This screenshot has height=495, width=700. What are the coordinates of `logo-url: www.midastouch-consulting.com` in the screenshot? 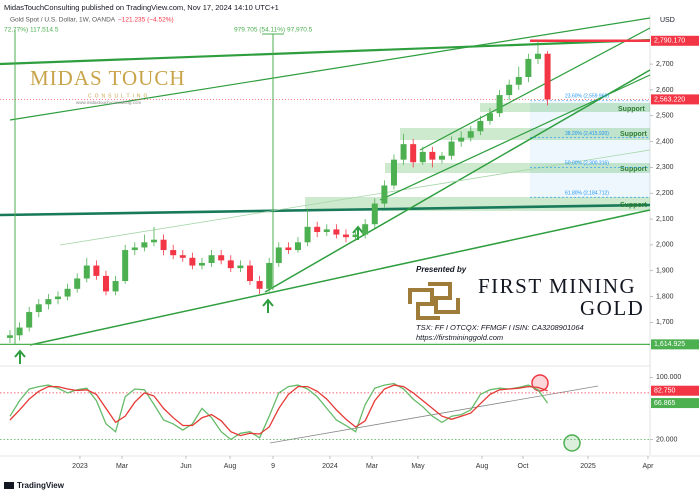 It's located at (109, 102).